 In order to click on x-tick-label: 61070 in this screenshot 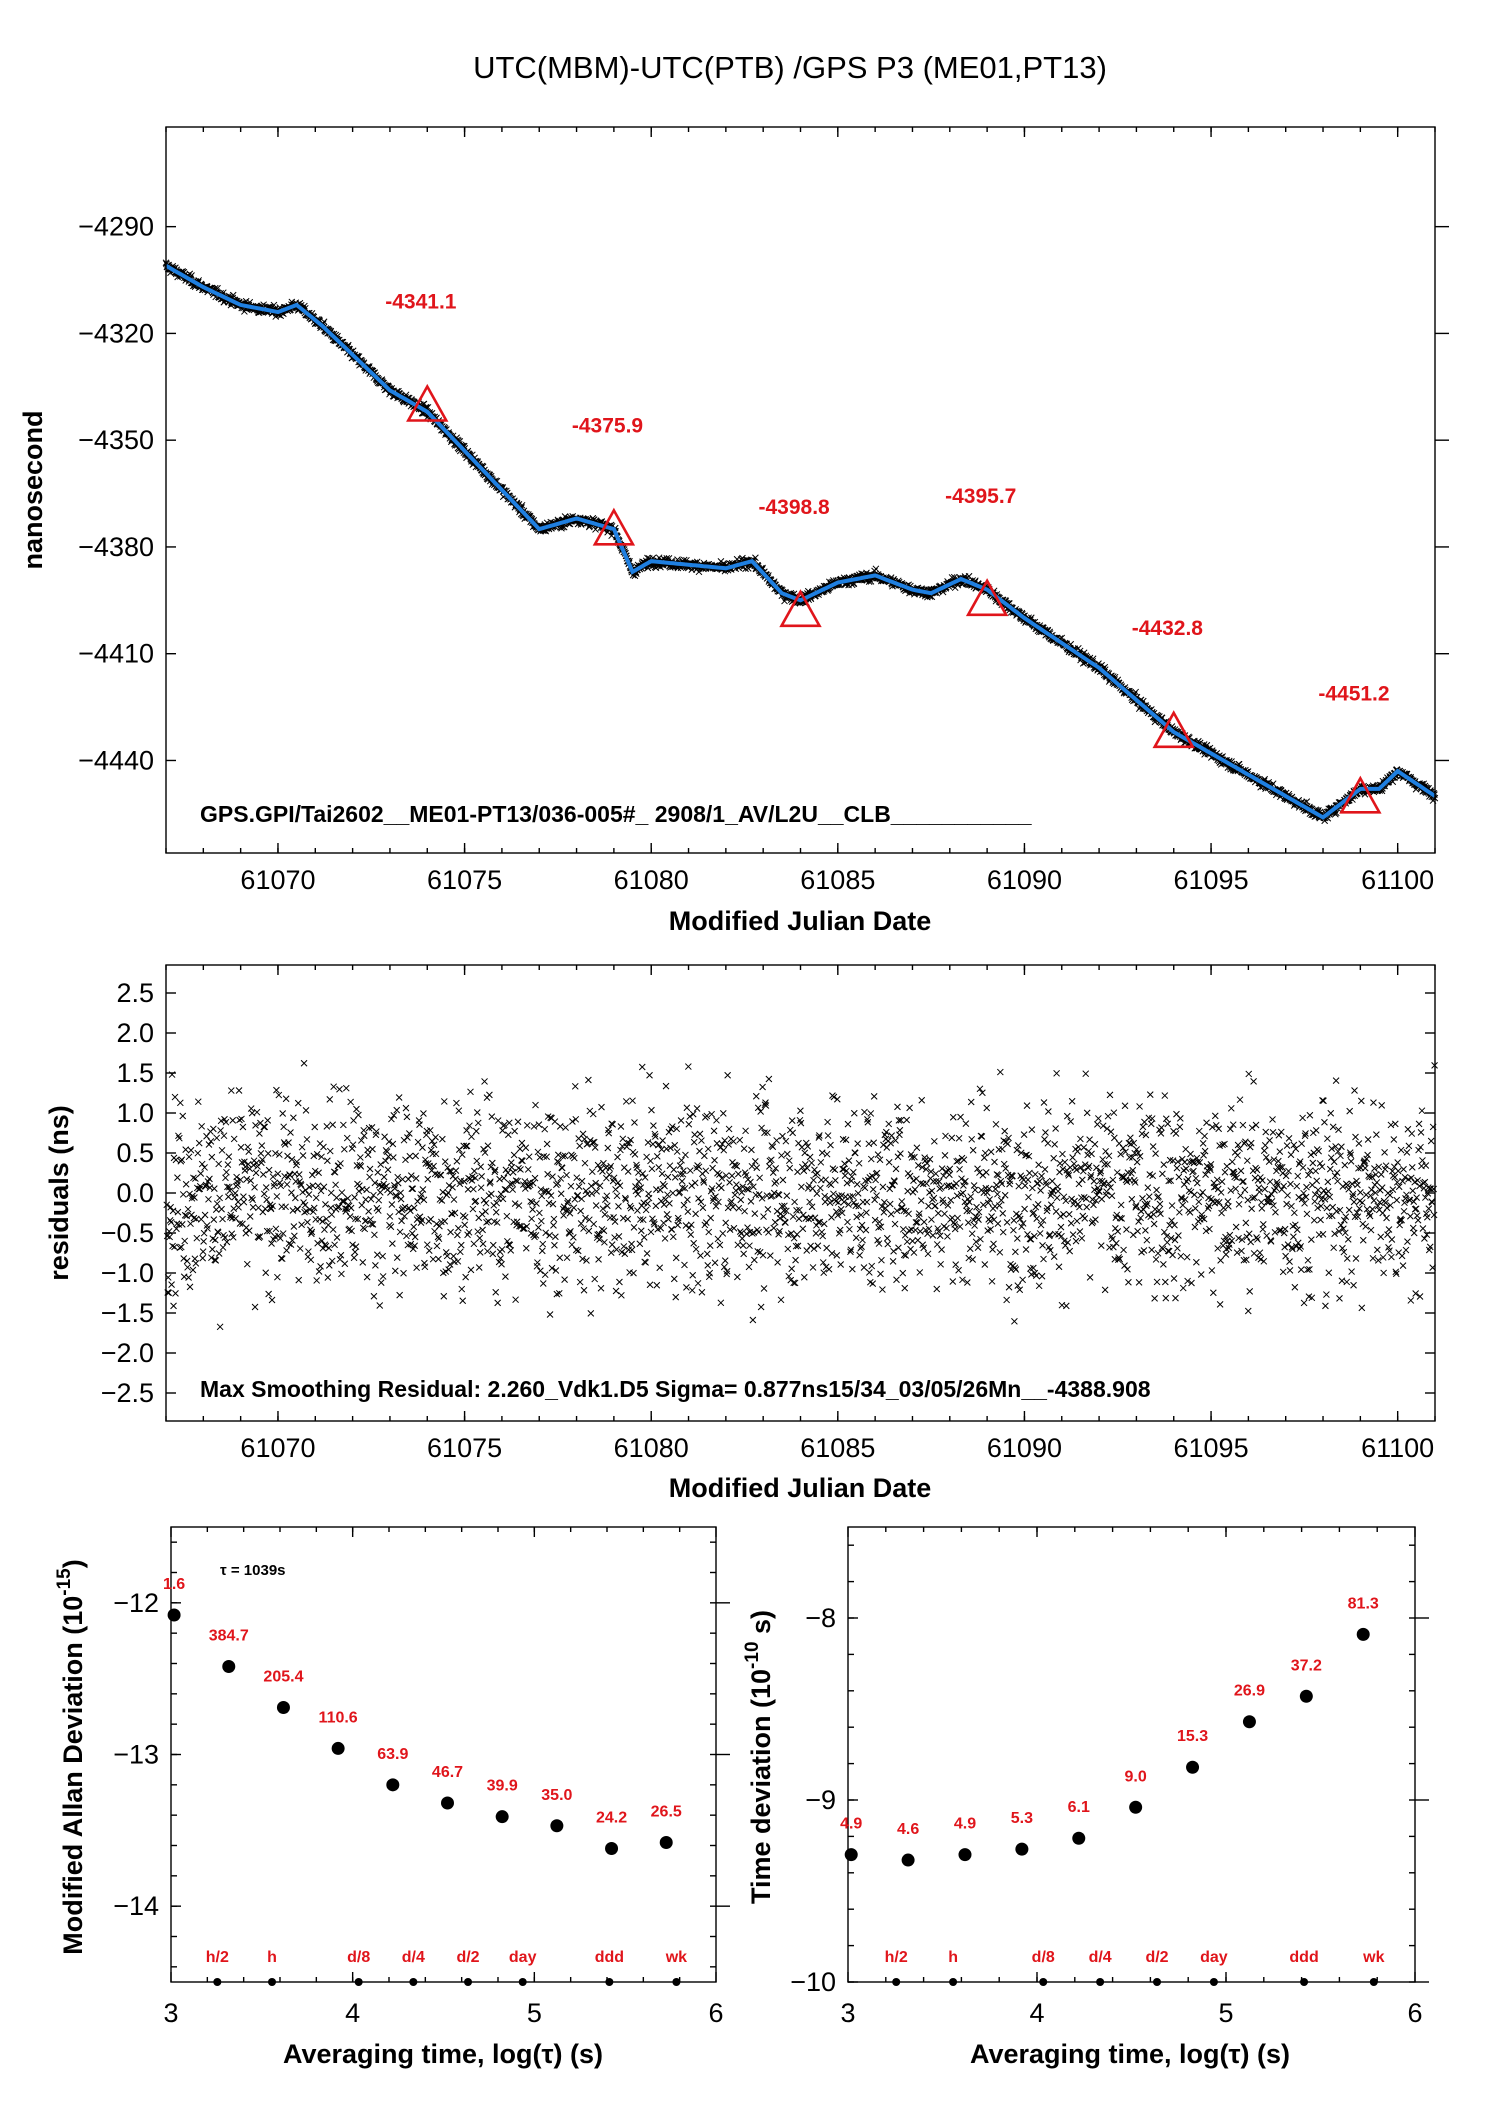, I will do `click(277, 880)`.